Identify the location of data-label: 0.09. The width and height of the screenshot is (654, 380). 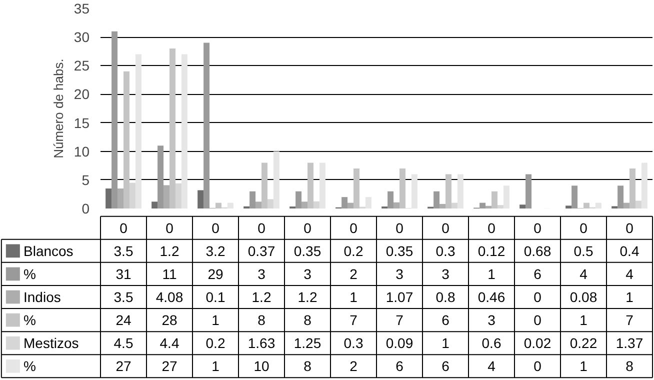
(400, 343).